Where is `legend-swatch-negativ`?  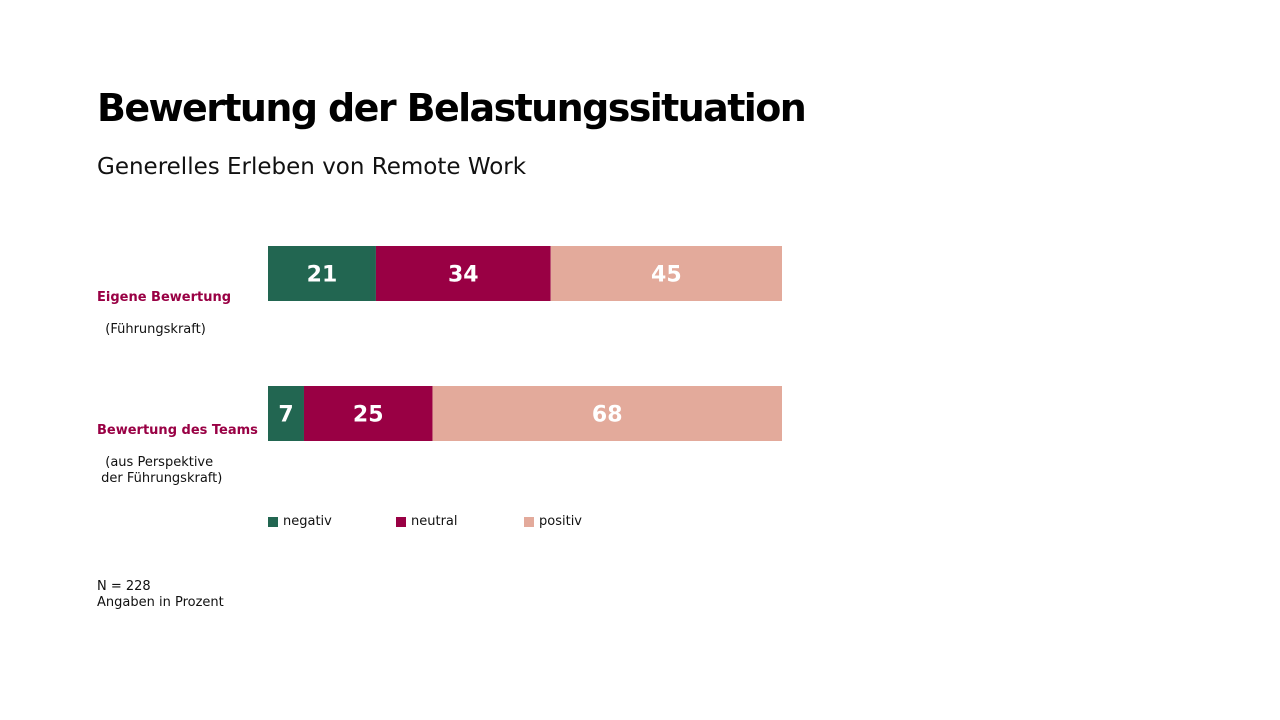
legend-swatch-negativ is located at coordinates (273, 521).